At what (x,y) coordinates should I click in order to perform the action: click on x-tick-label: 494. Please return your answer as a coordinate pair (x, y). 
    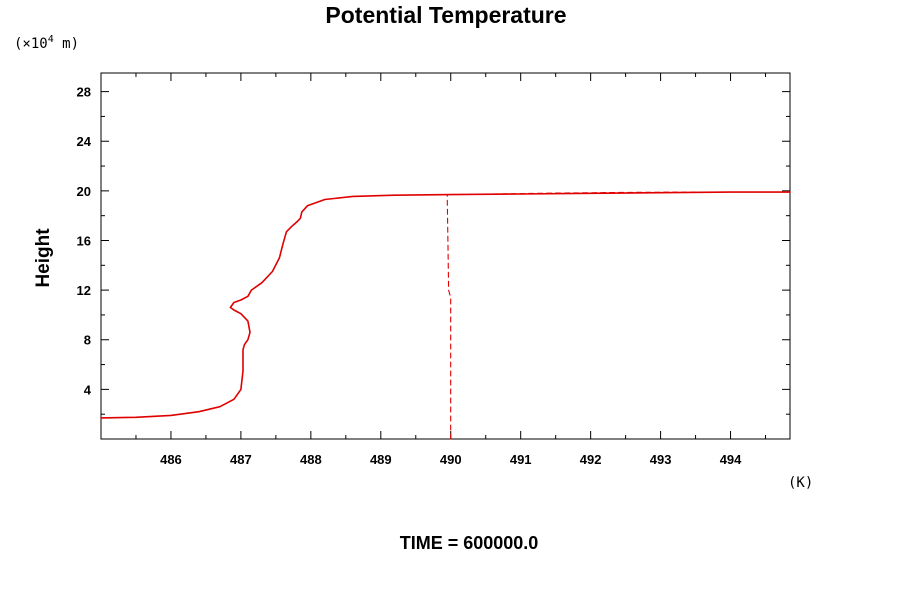
    Looking at the image, I should click on (731, 459).